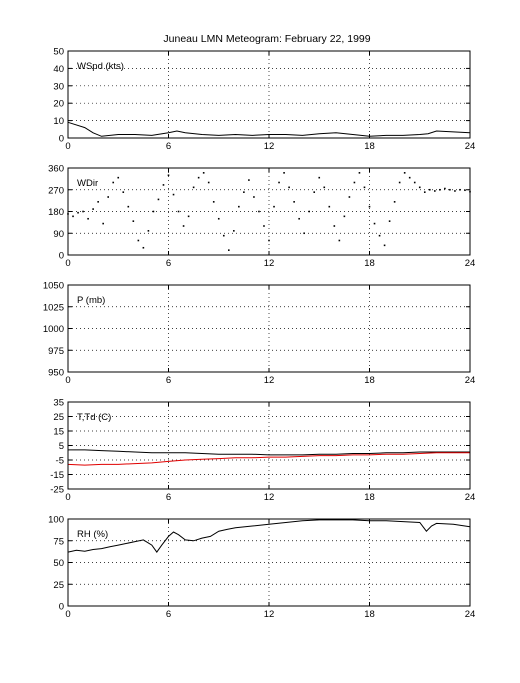  Describe the element at coordinates (56, 190) in the screenshot. I see `y-tick-label: 270` at that location.